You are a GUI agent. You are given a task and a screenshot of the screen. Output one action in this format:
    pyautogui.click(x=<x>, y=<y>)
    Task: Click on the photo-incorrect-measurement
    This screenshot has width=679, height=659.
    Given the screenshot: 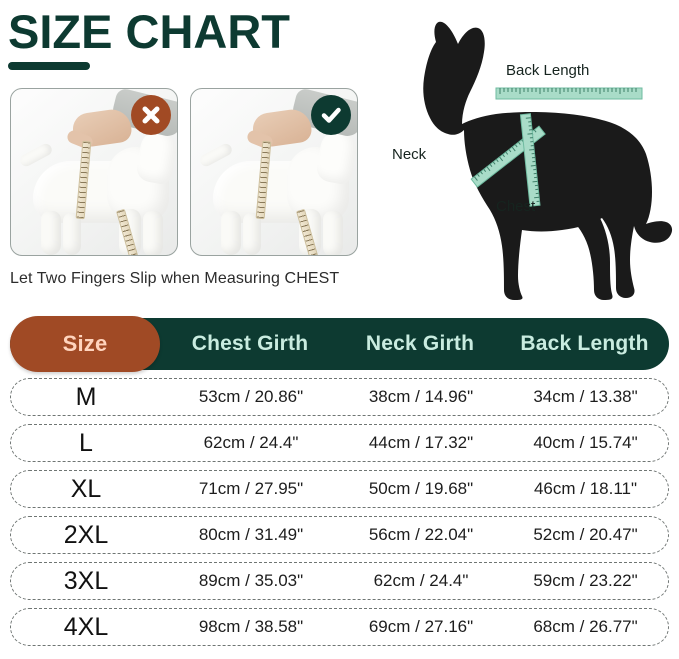 What is the action you would take?
    pyautogui.click(x=94, y=172)
    